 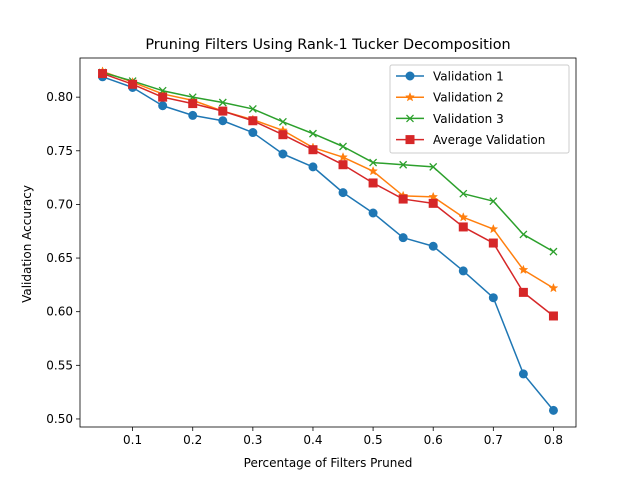 I want to click on y-axis: 0.50 0.55 0.60 0.65 0.70 0.75 0.80, so click(x=63, y=258).